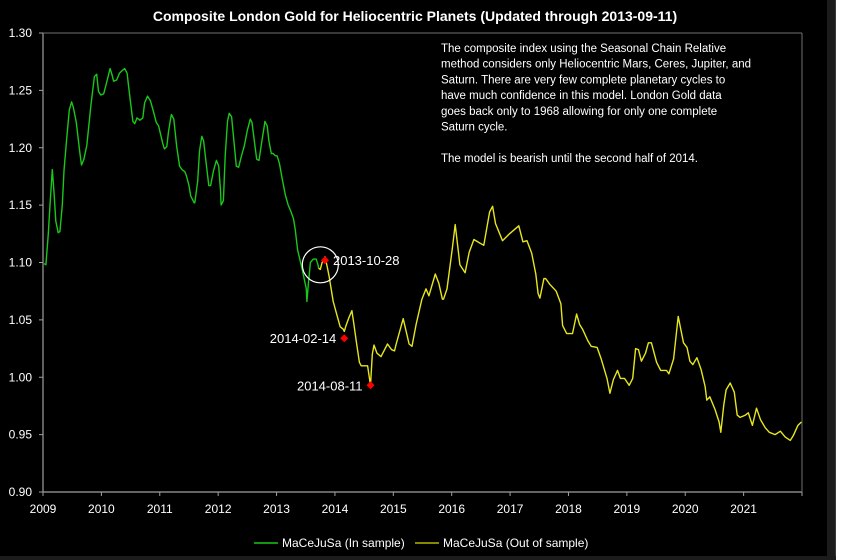 The height and width of the screenshot is (560, 852). Describe the element at coordinates (343, 543) in the screenshot. I see `legend-label-in-sample: MaCeJuSa (In sample)` at that location.